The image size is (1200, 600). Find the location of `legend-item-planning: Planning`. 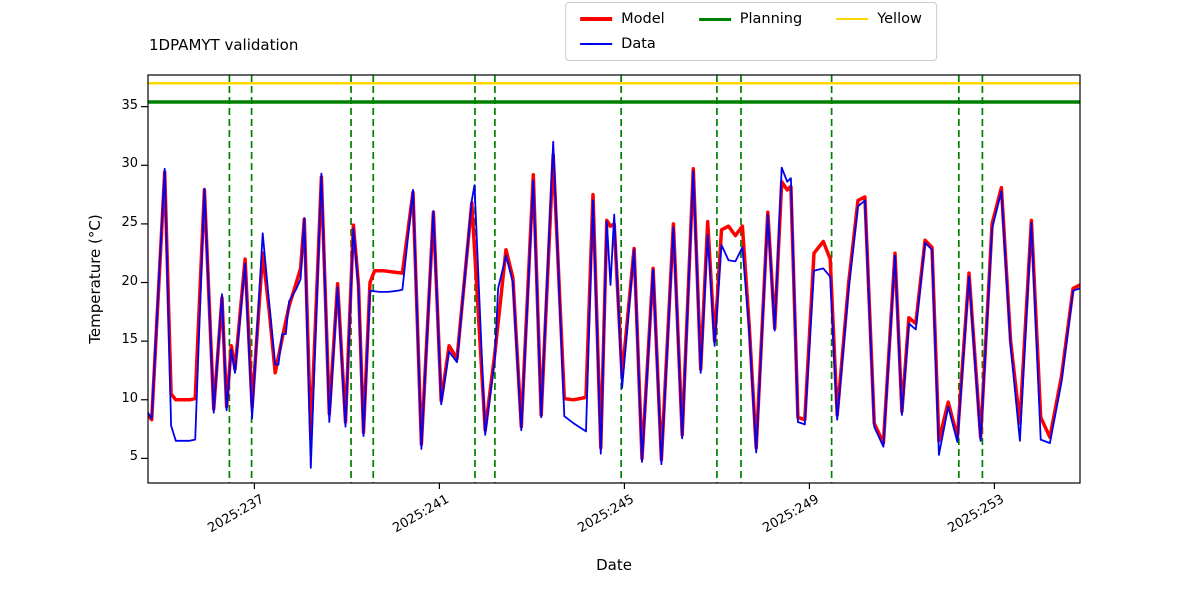

legend-item-planning: Planning is located at coordinates (750, 19).